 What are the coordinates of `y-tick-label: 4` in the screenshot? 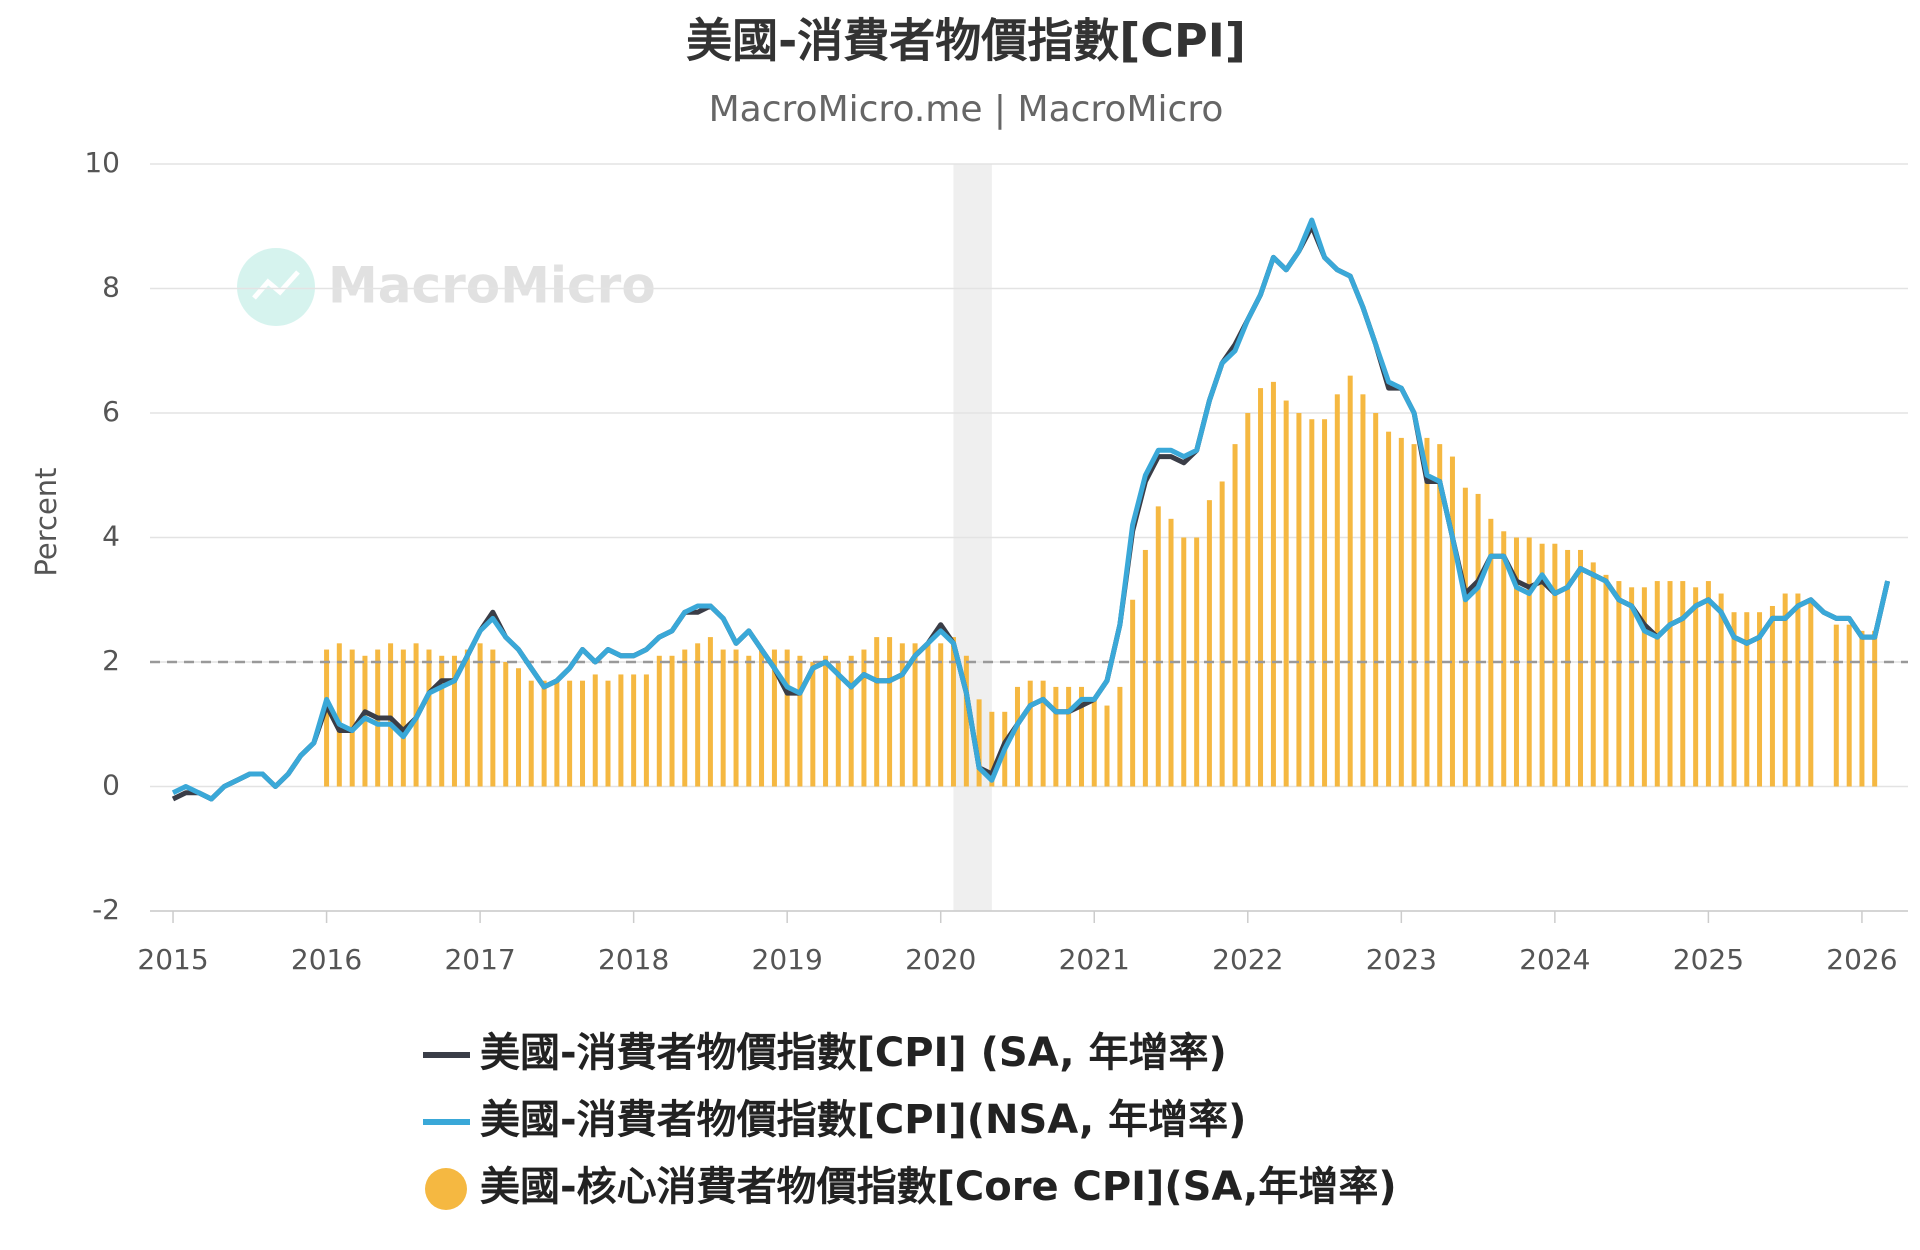 It's located at (111, 536).